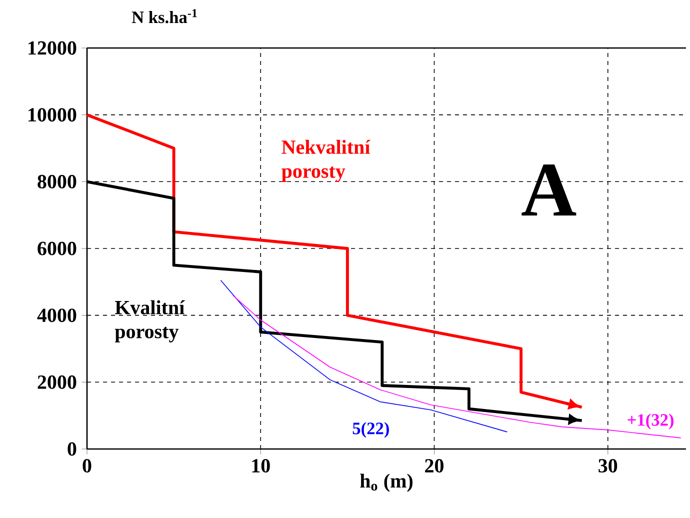 The image size is (690, 518). I want to click on annotation: A, so click(549, 190).